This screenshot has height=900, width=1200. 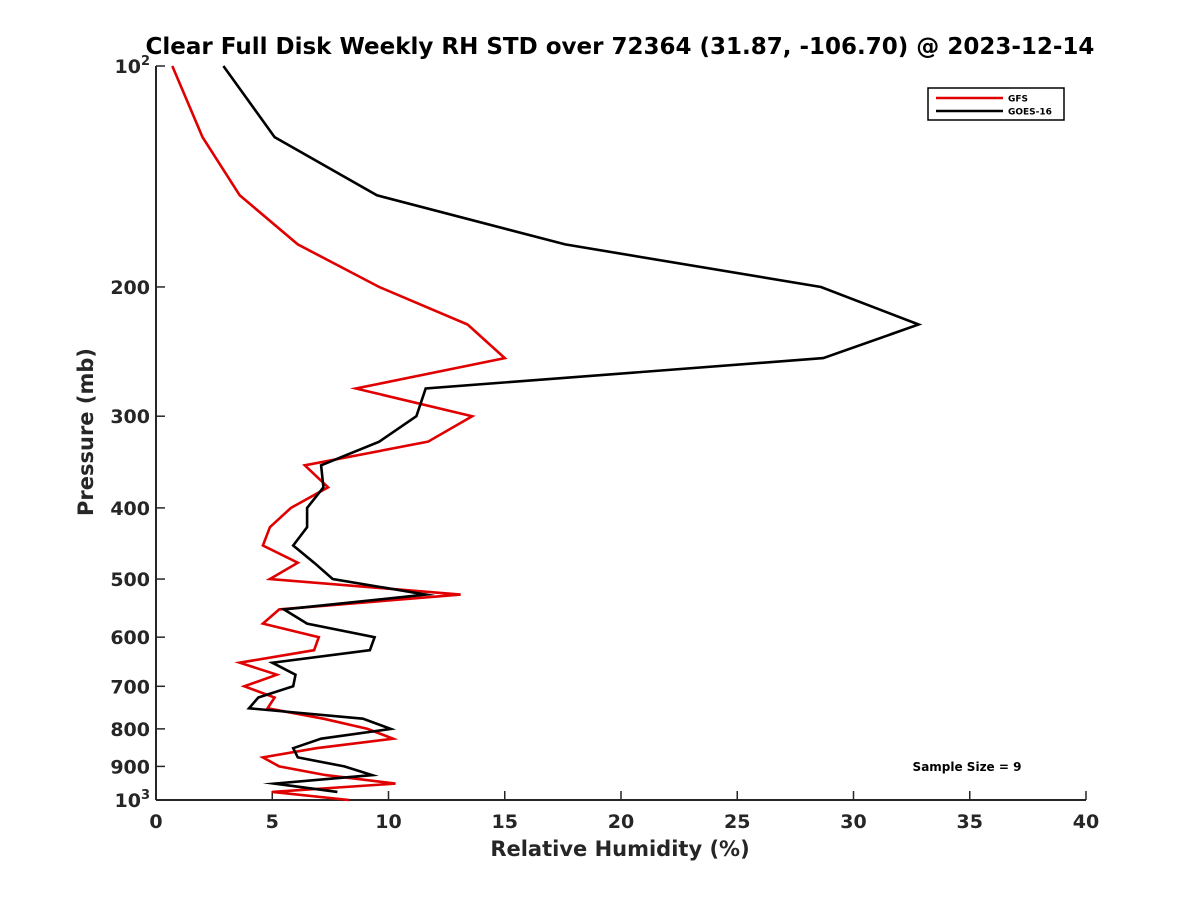 I want to click on y-axis-label: Pressure (mb), so click(x=86, y=432).